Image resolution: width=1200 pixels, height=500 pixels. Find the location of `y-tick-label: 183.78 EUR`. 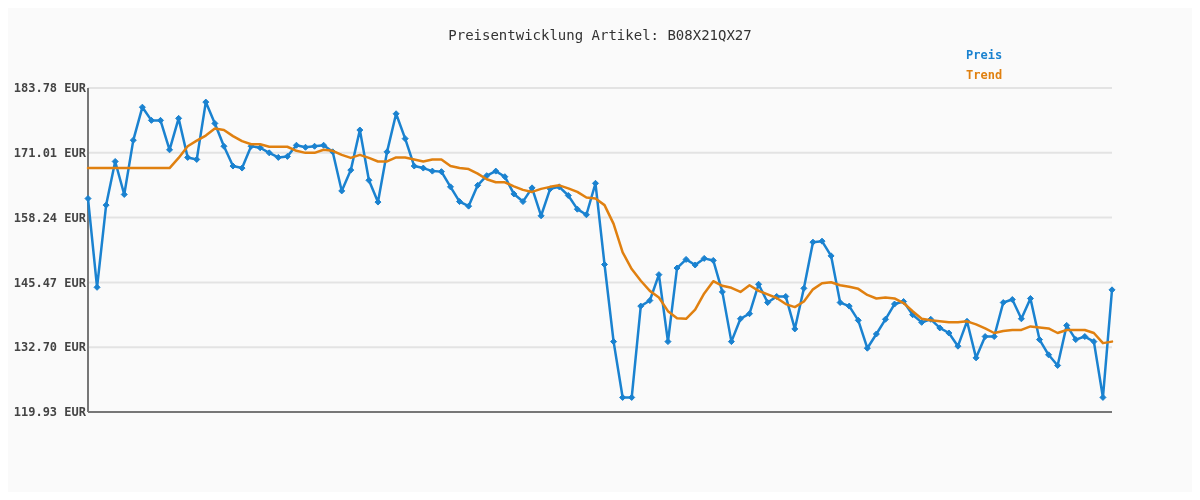

y-tick-label: 183.78 EUR is located at coordinates (50, 88).